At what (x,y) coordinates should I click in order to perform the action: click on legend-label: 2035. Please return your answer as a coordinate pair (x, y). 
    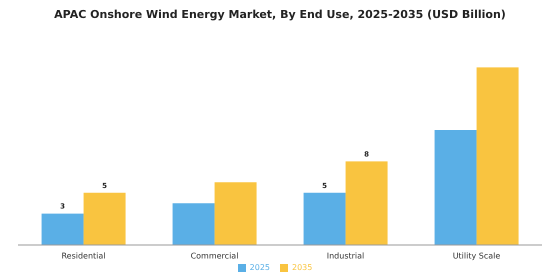
    Looking at the image, I should click on (302, 267).